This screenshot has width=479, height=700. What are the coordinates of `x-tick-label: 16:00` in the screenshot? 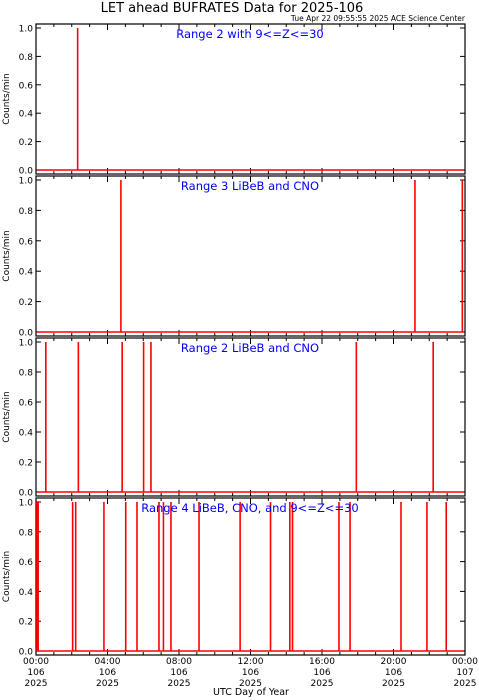 It's located at (322, 662).